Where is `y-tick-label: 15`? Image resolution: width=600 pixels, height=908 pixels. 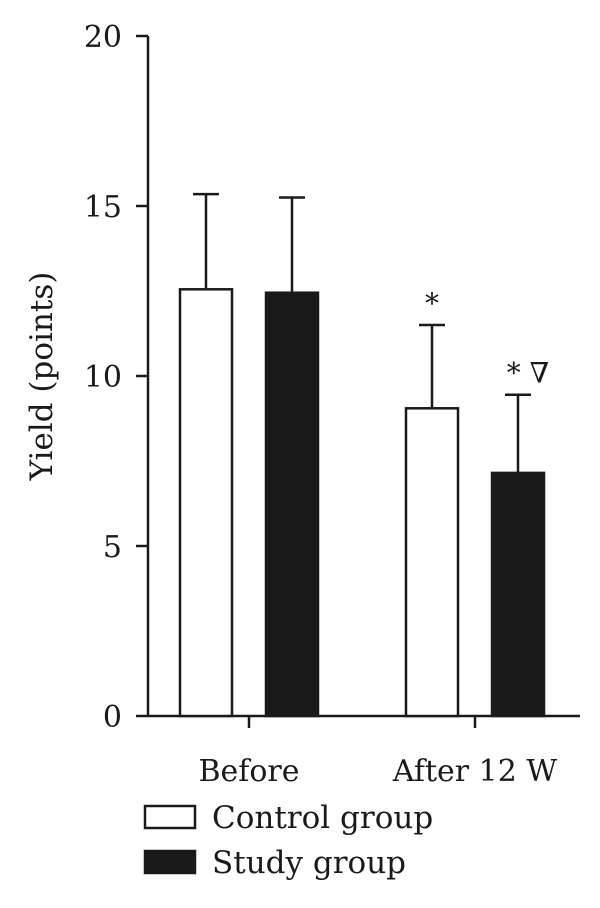
y-tick-label: 15 is located at coordinates (103, 207).